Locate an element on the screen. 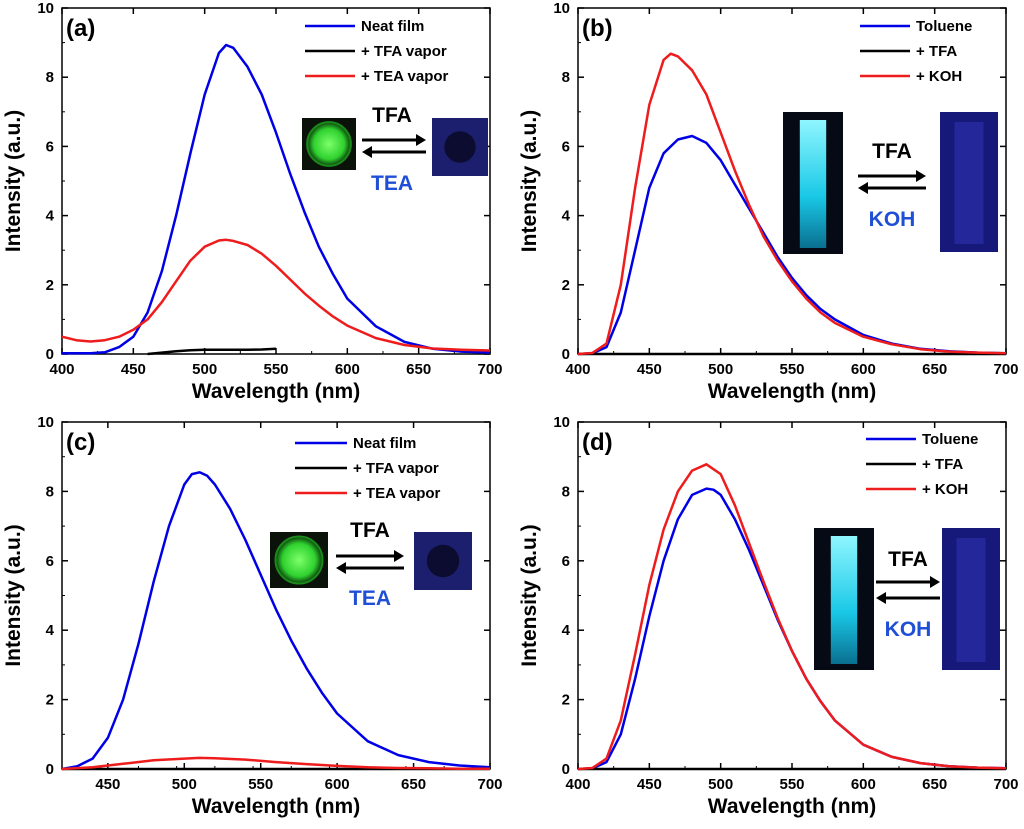  legend: Neat film + TFA vapor + TEA vapor is located at coordinates (368, 468).